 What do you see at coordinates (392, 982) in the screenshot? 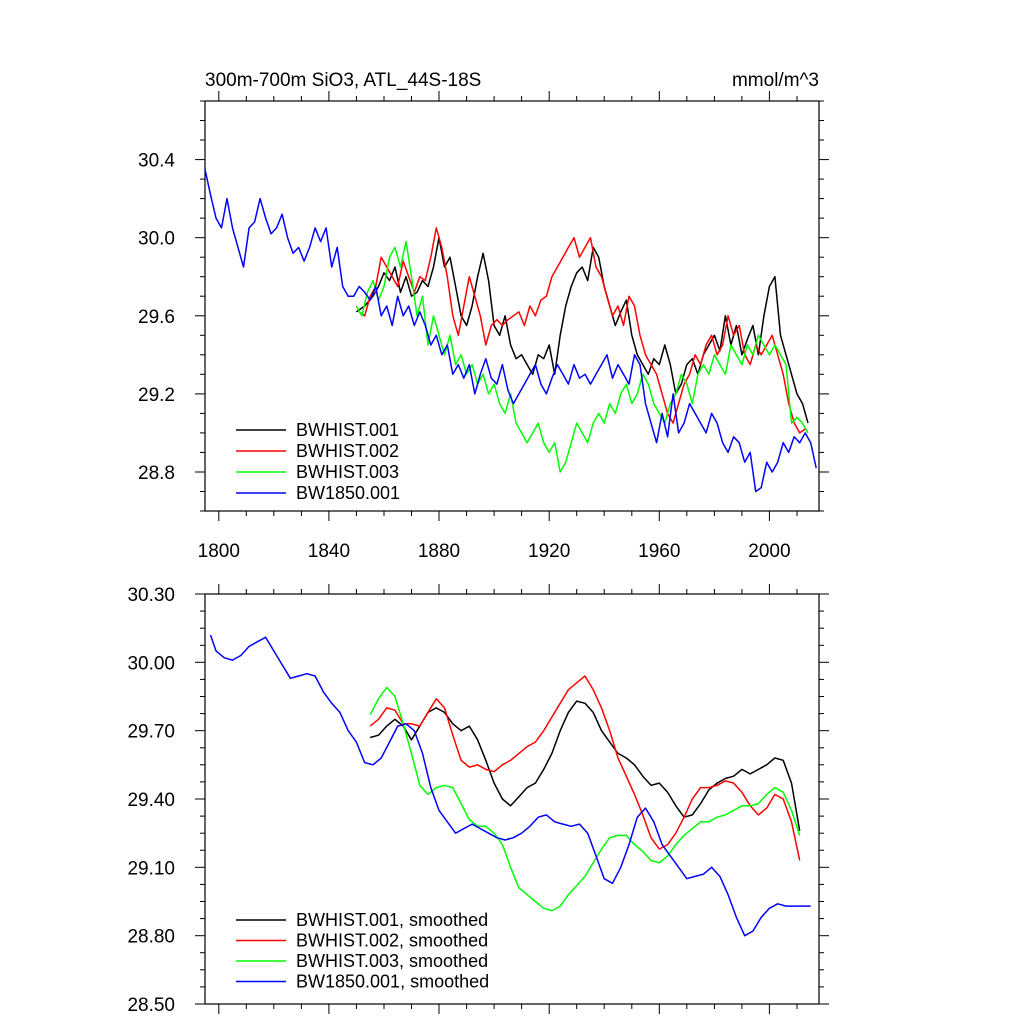
I see `bottom-legend-label: BW1850.001, smoothed` at bounding box center [392, 982].